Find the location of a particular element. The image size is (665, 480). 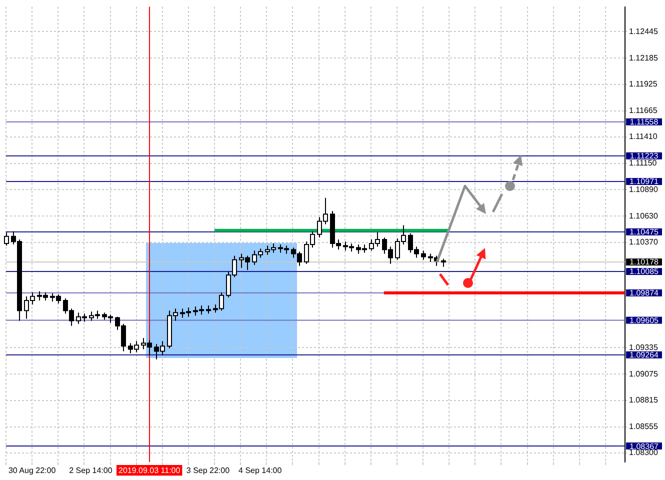

y-tick-label: 1.08815 is located at coordinates (643, 400).